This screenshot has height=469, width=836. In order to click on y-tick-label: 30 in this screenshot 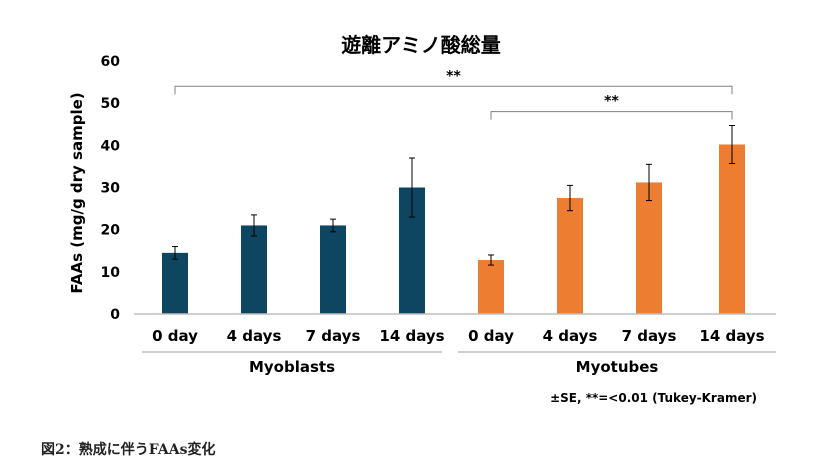, I will do `click(111, 189)`.